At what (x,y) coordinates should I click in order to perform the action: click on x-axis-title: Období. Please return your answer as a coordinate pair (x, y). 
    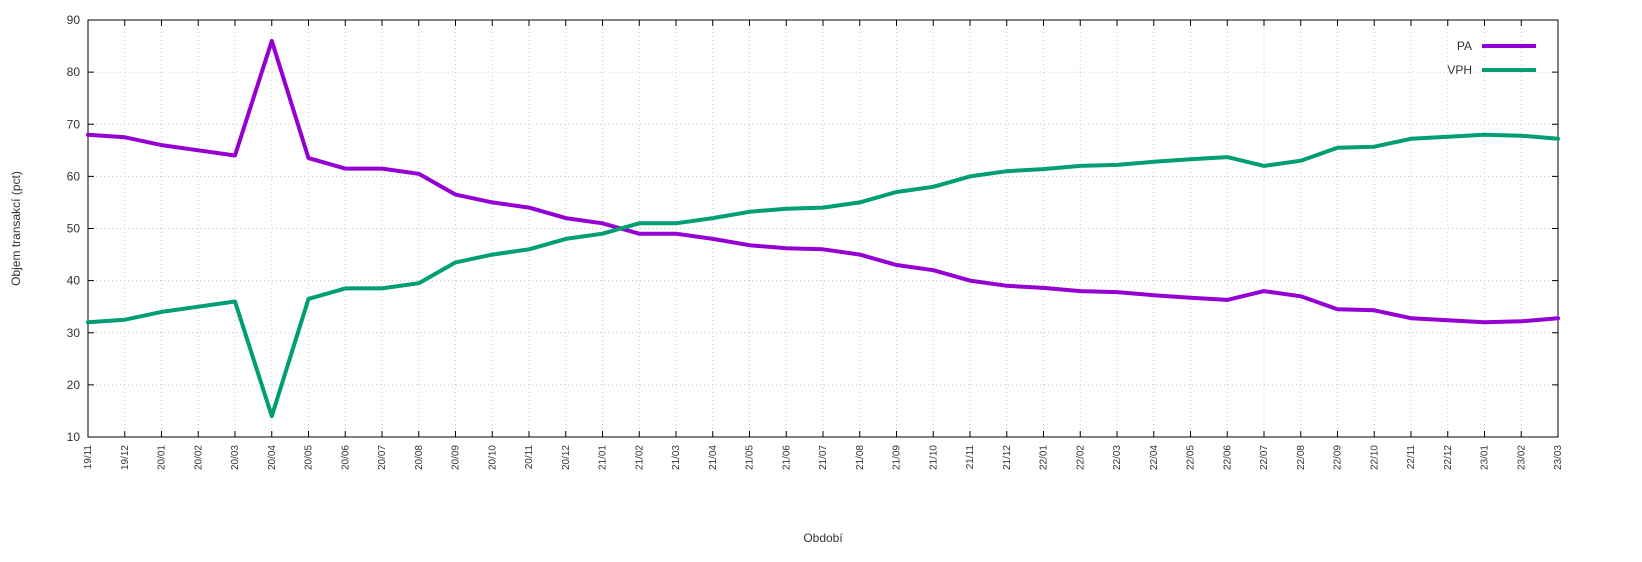
    Looking at the image, I should click on (823, 538).